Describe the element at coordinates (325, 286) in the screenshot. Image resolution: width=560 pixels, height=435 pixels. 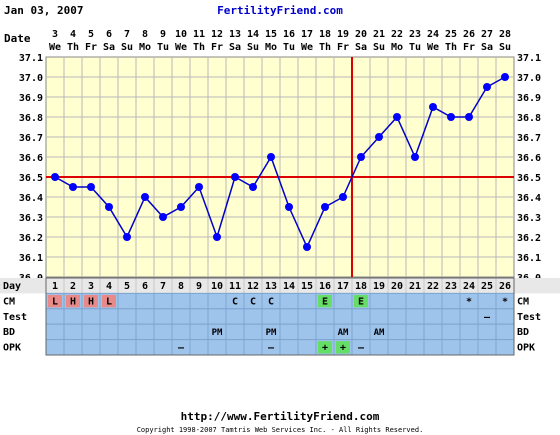
I see `cycle-day-label: 16` at that location.